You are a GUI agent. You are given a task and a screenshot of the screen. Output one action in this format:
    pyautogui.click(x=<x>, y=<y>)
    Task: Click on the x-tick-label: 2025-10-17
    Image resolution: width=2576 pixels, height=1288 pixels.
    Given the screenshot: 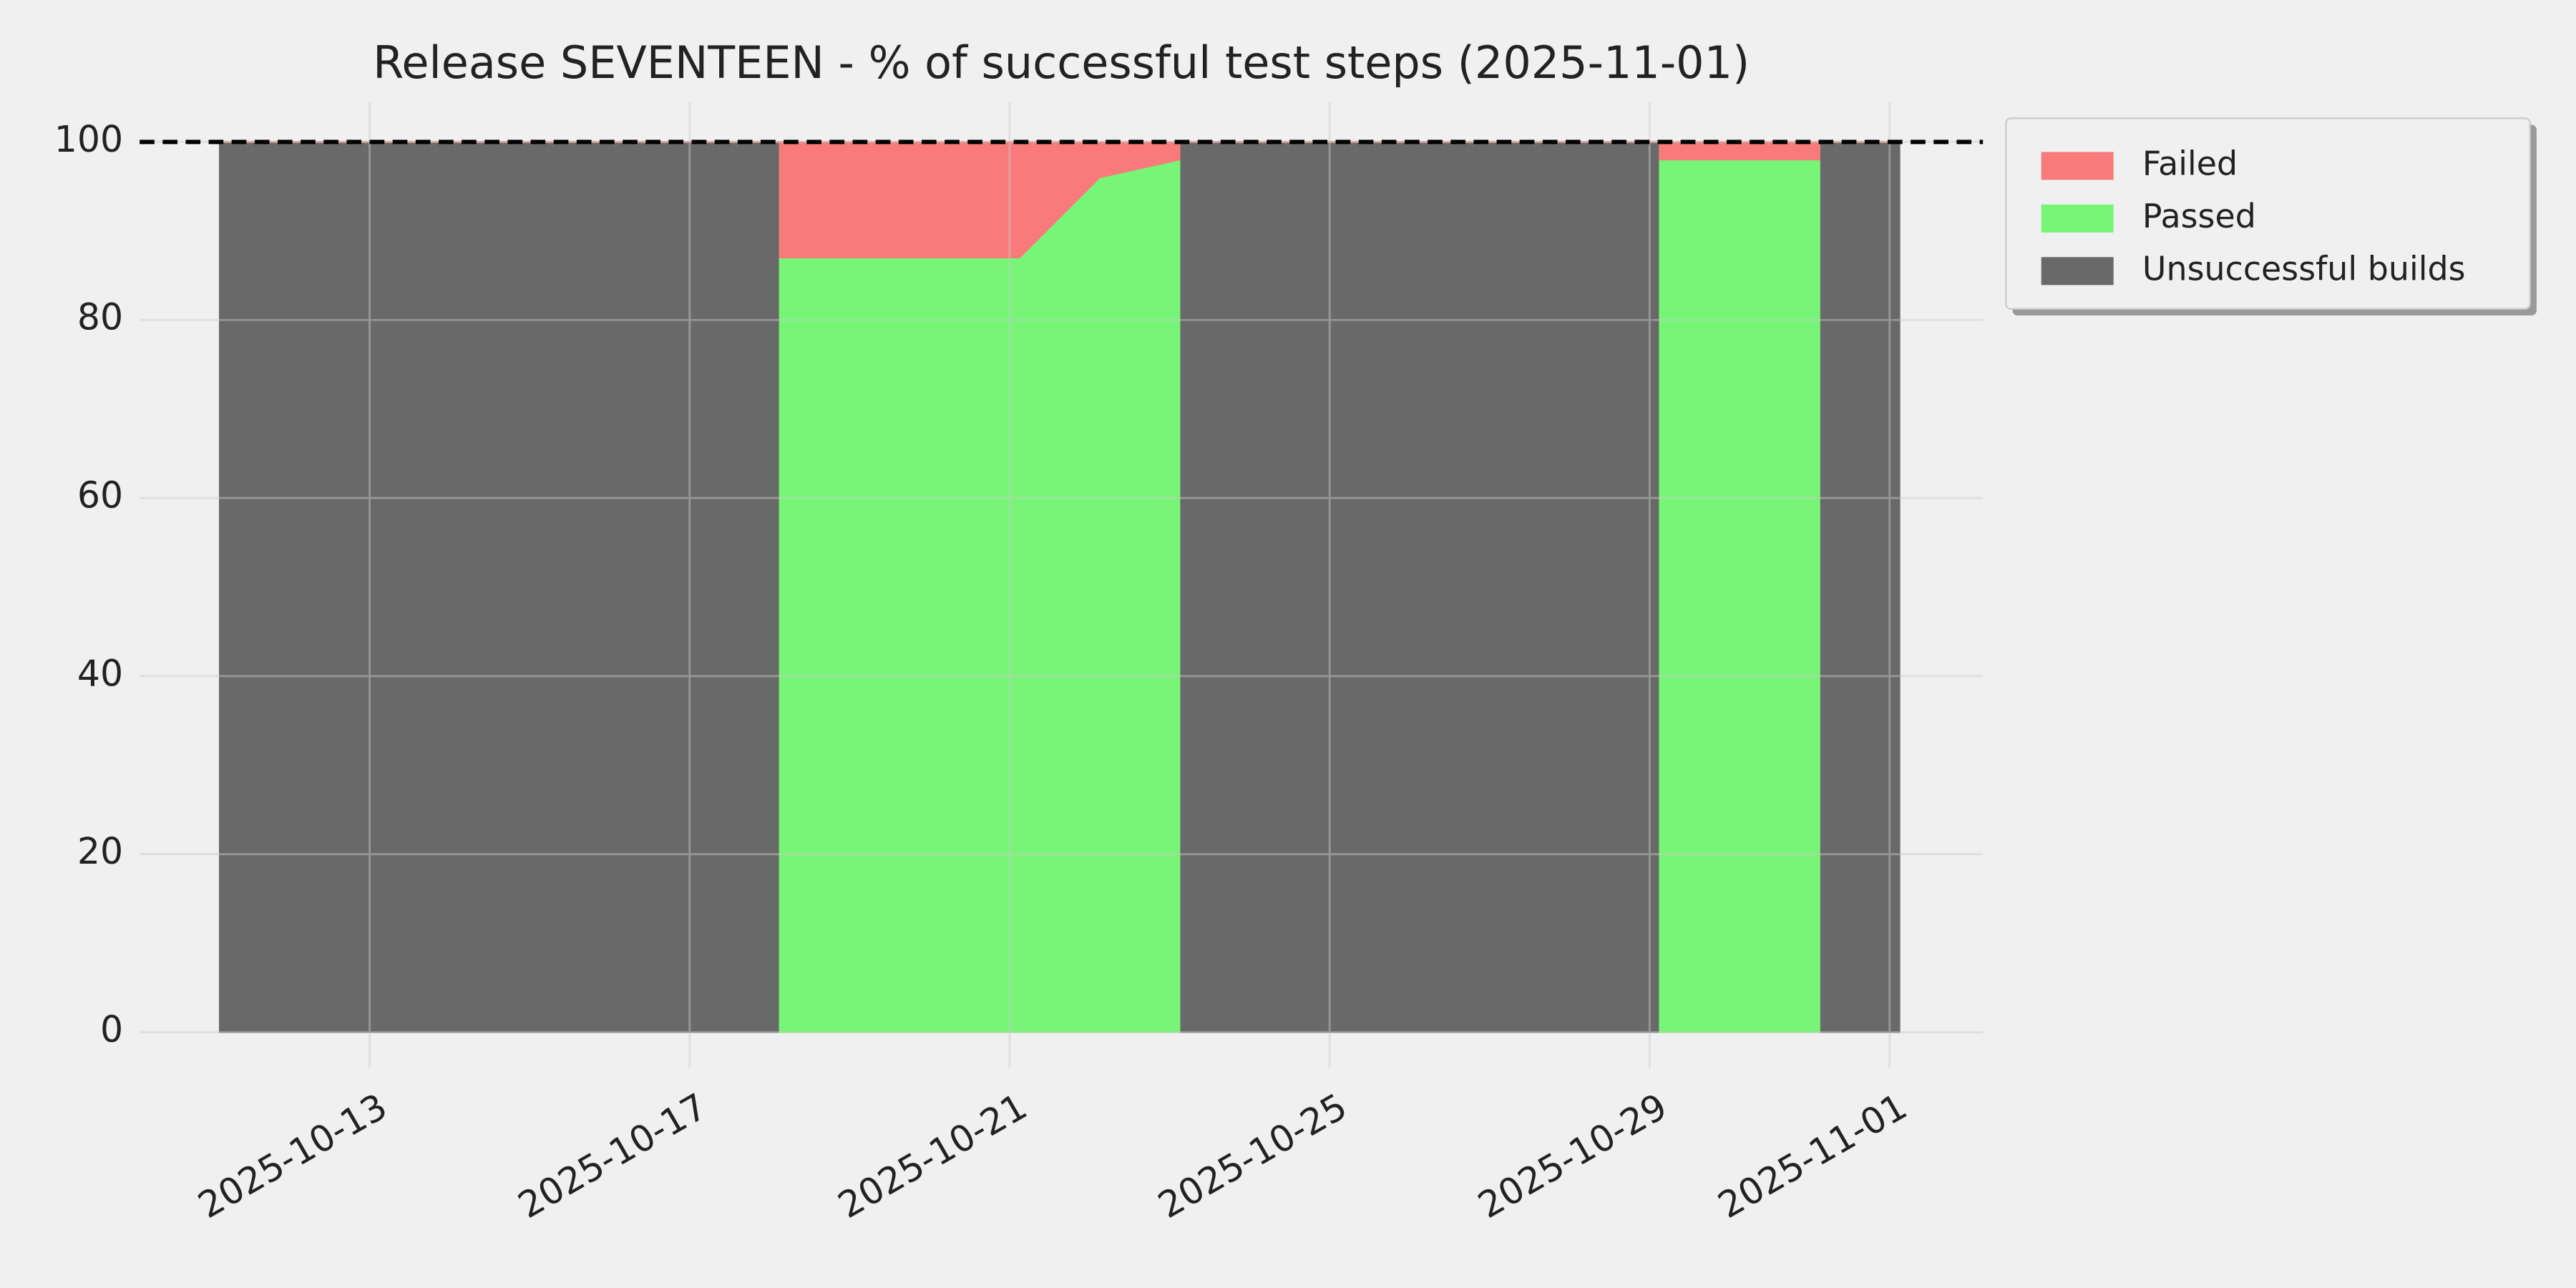 What is the action you would take?
    pyautogui.click(x=612, y=1155)
    